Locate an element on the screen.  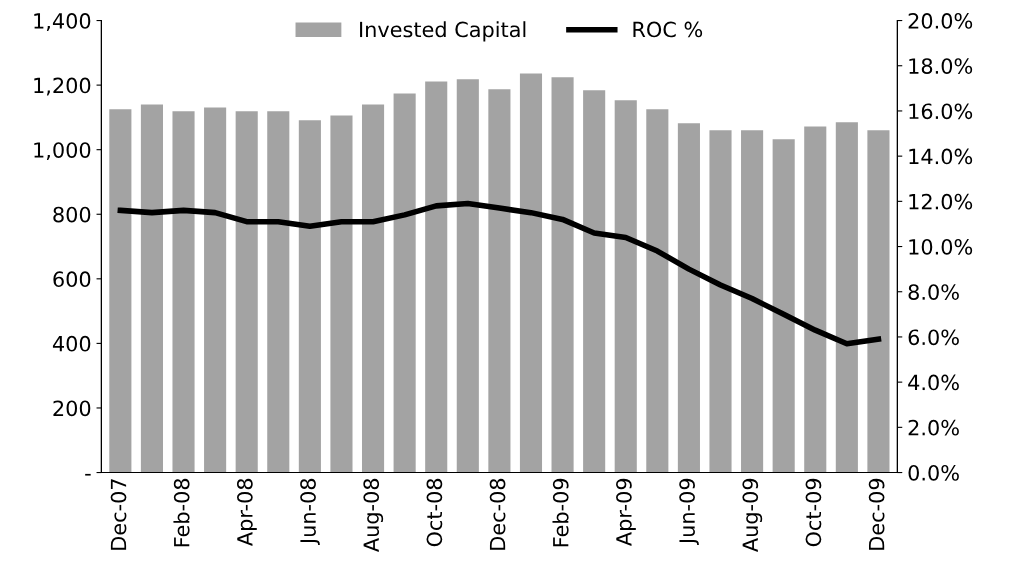
y-tick-label: 400 is located at coordinates (71, 343).